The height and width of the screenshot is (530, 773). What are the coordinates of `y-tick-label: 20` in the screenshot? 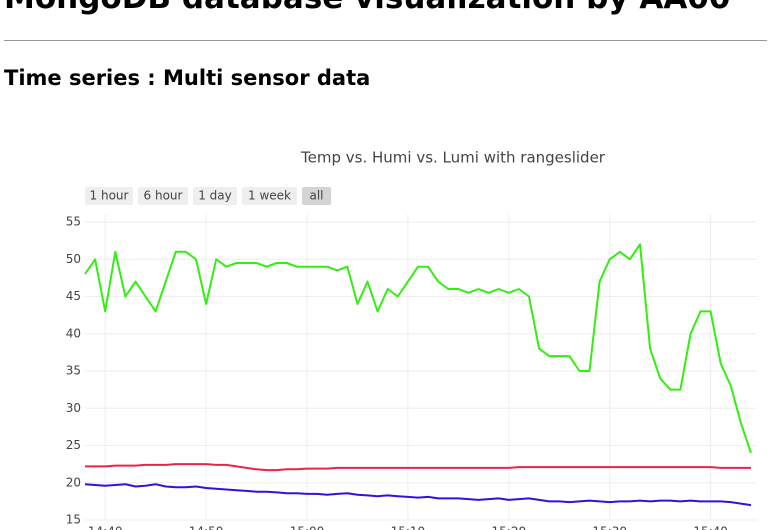 It's located at (73, 482).